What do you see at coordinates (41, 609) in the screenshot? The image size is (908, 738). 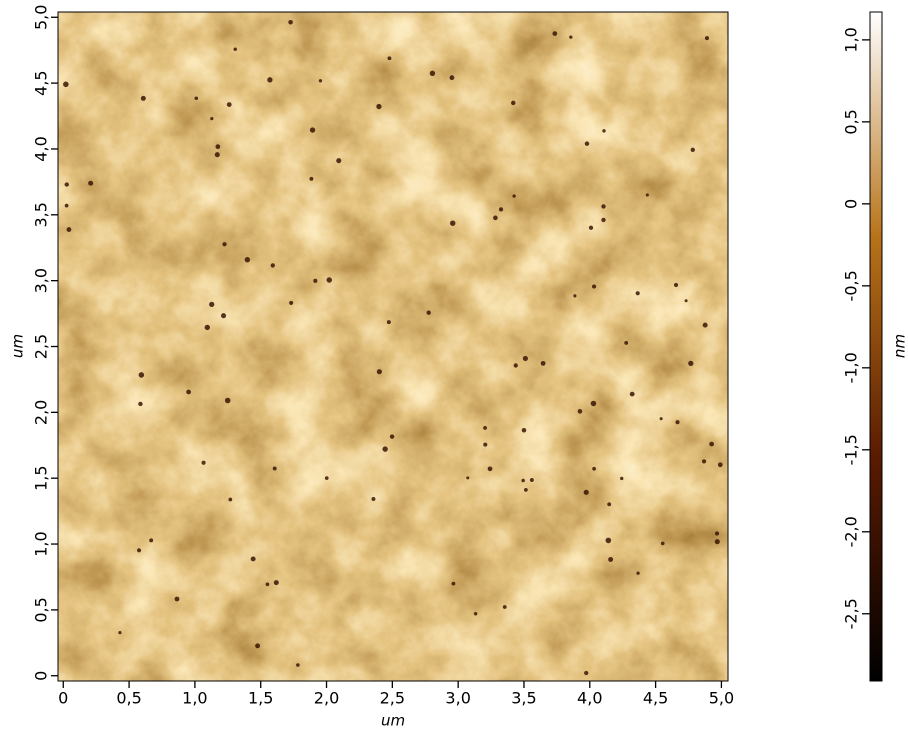 I see `y-tick-label: 0,5` at bounding box center [41, 609].